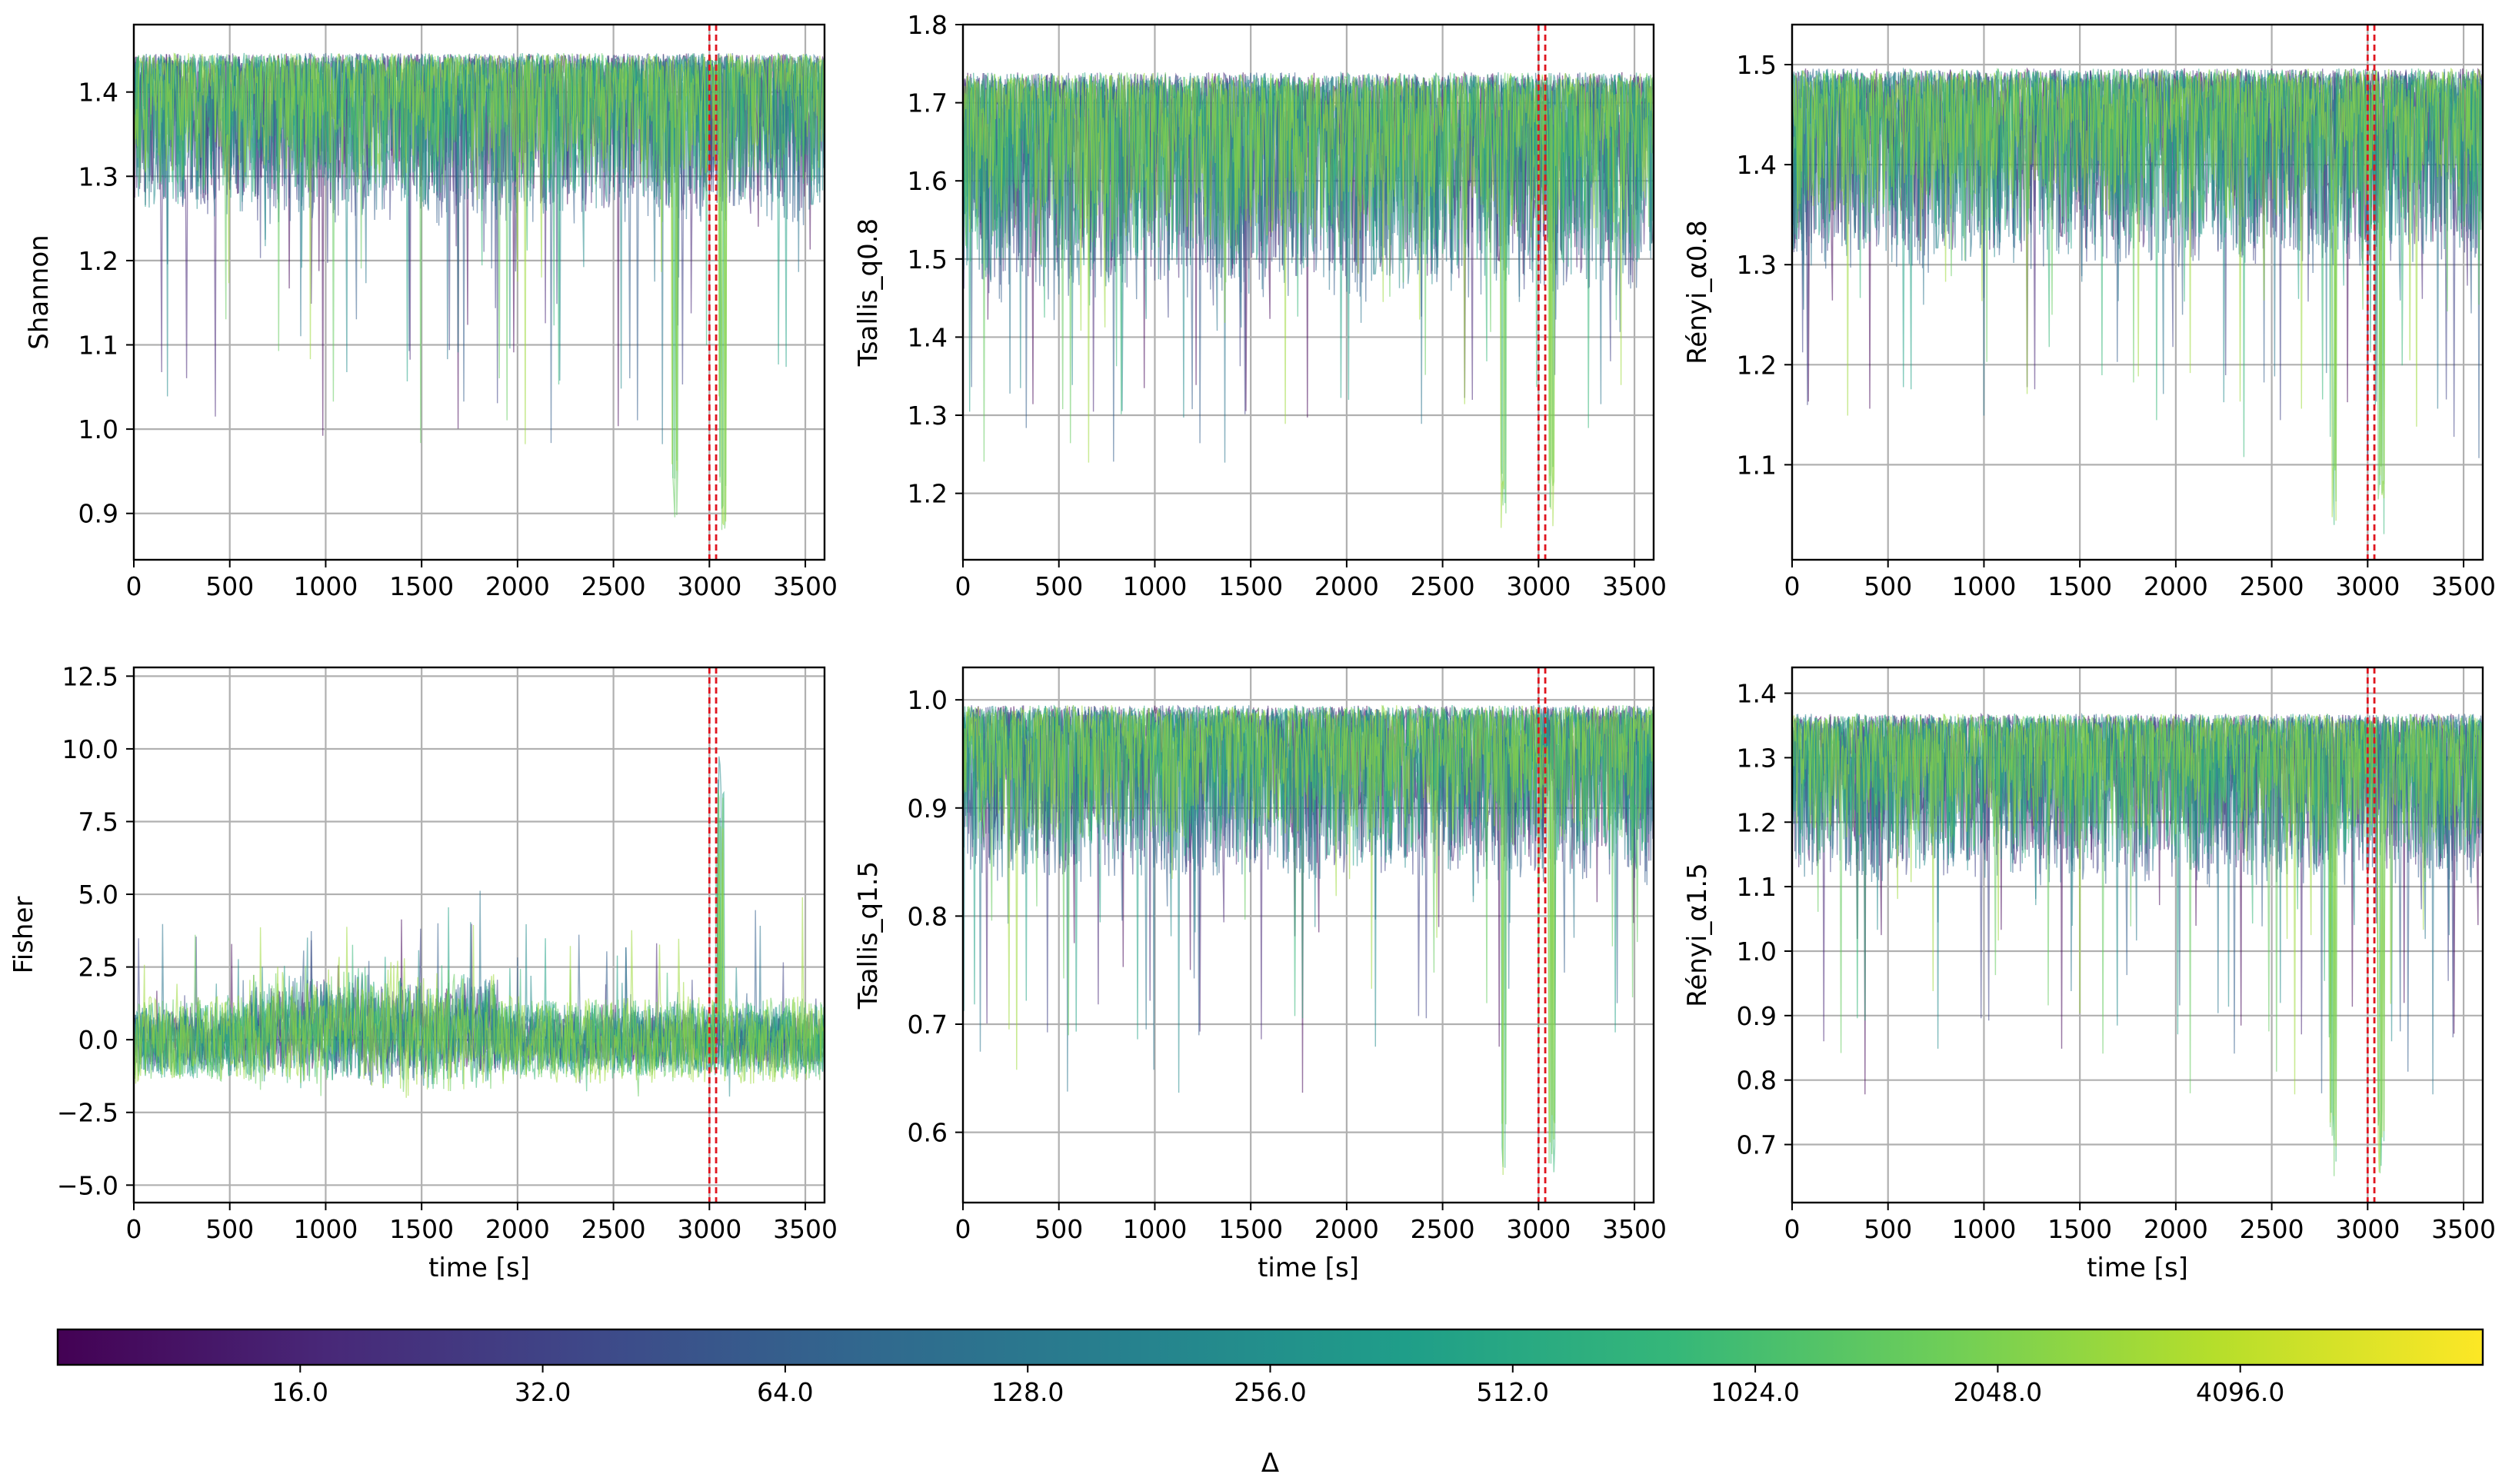  Describe the element at coordinates (23, 936) in the screenshot. I see `y-axis-label: Fisher` at that location.